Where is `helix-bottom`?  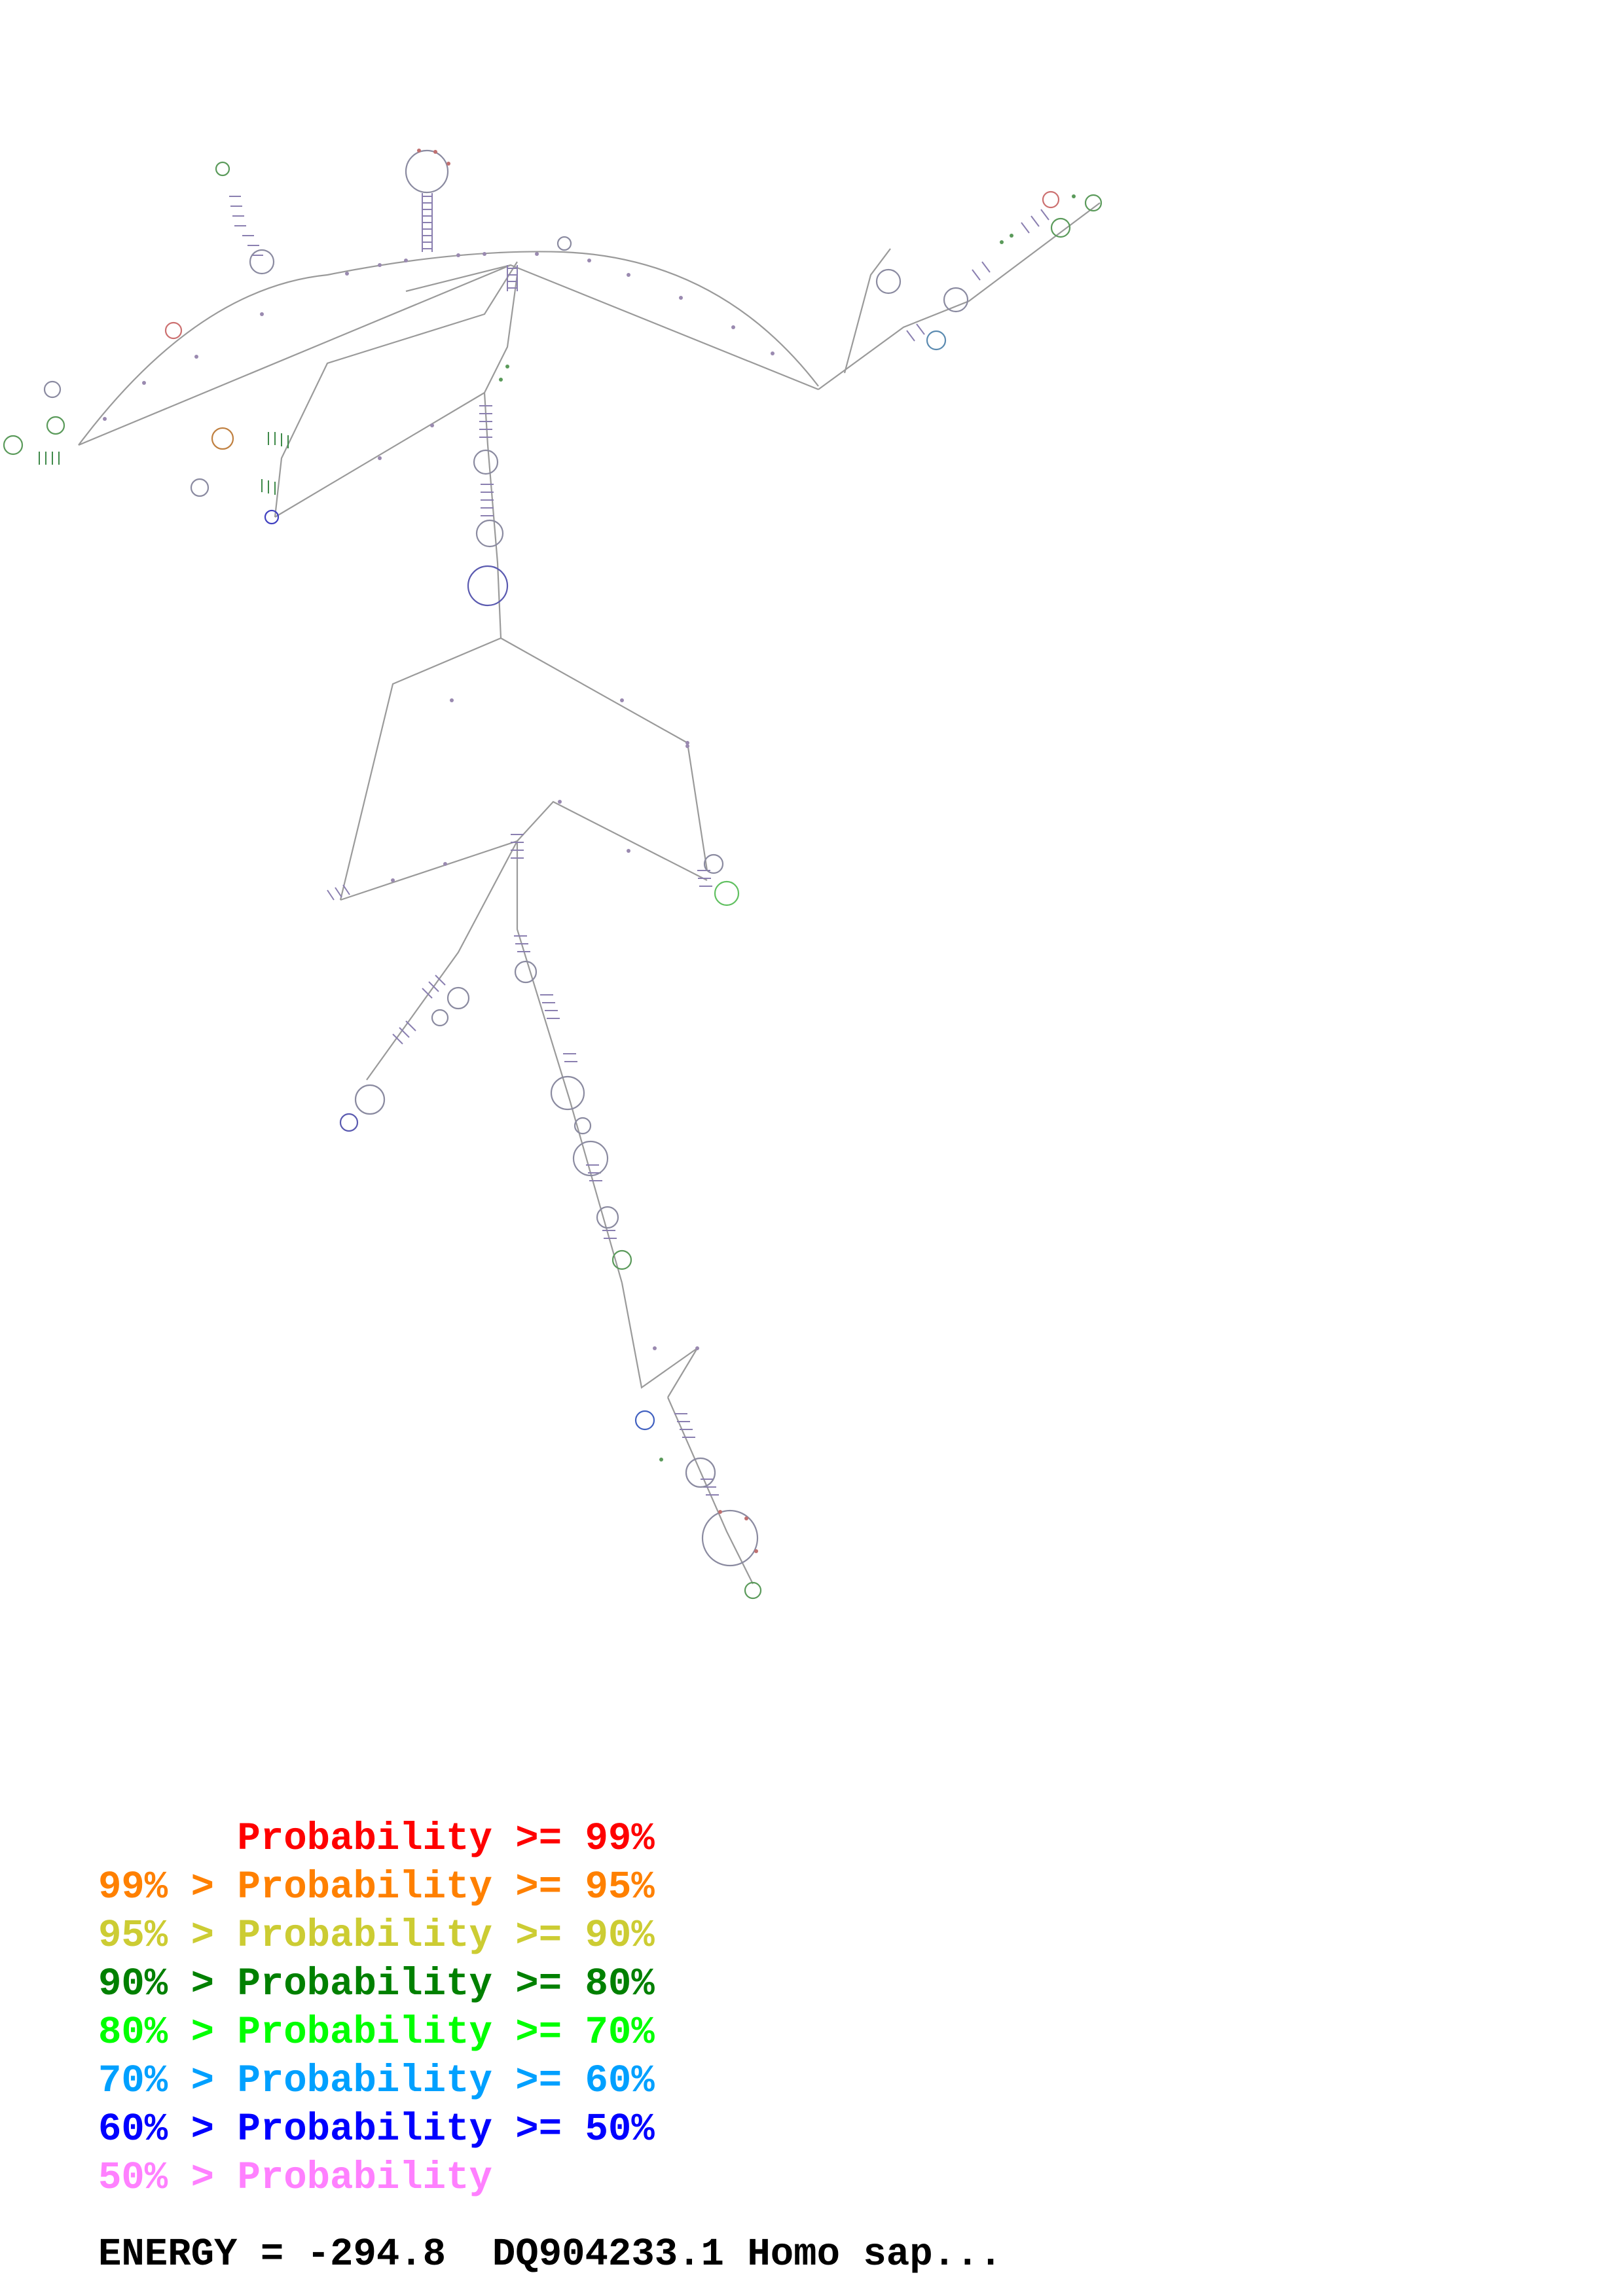
helix-bottom is located at coordinates (696, 1454).